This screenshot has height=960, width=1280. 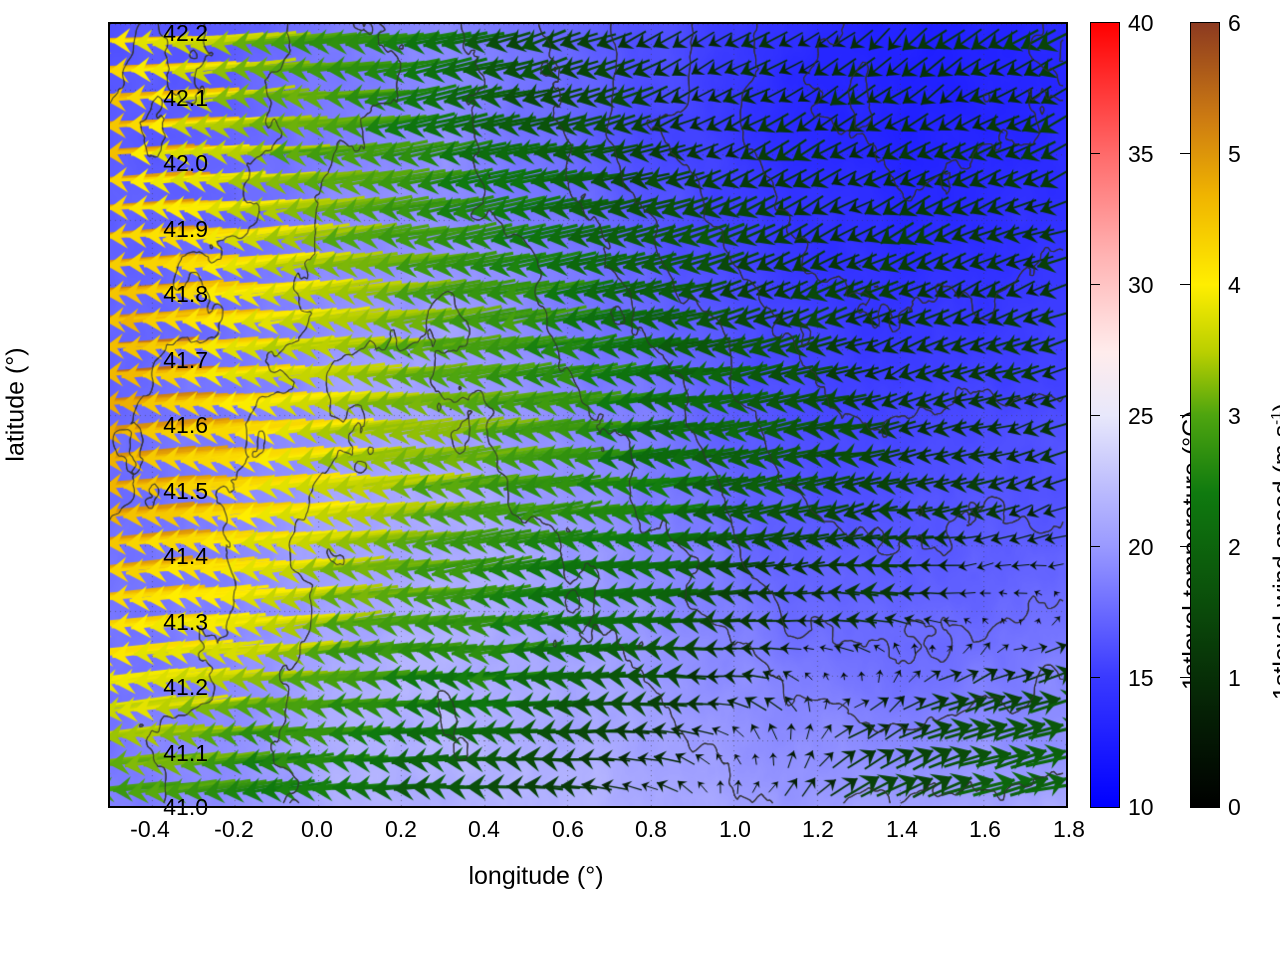 What do you see at coordinates (1141, 678) in the screenshot?
I see `temp-cbar-tick: 15` at bounding box center [1141, 678].